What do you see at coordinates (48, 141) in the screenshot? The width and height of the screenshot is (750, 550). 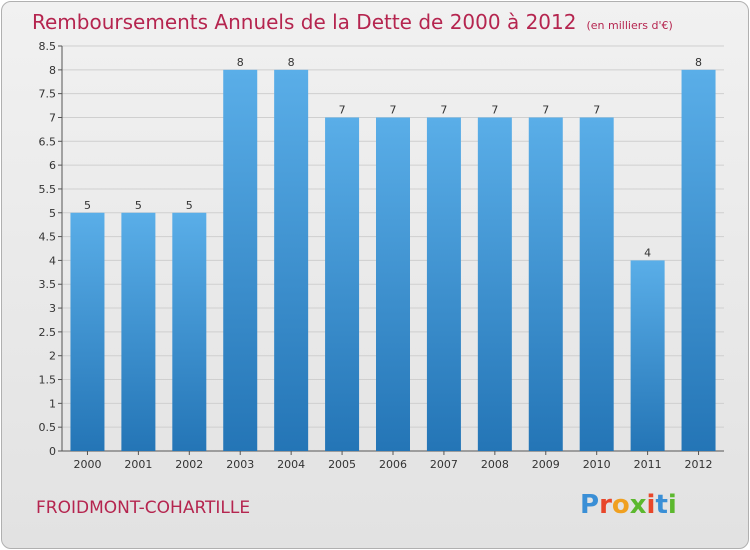 I see `y-tick-label: 6.5` at bounding box center [48, 141].